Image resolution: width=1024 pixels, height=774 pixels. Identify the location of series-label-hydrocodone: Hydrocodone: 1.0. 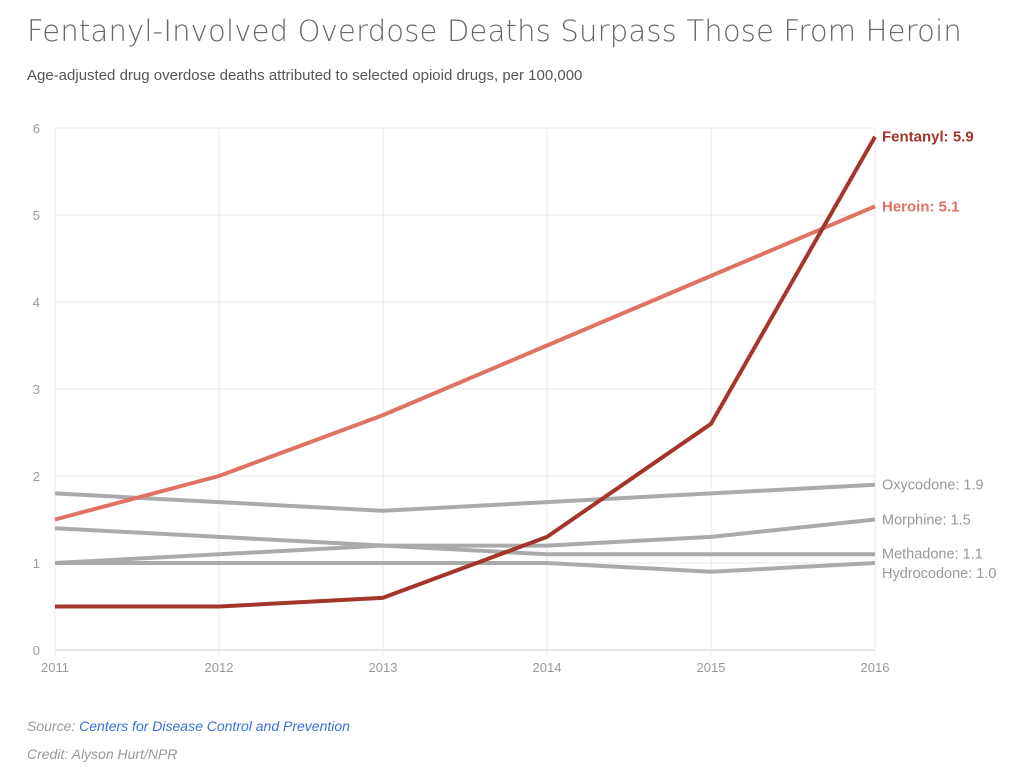
(939, 574).